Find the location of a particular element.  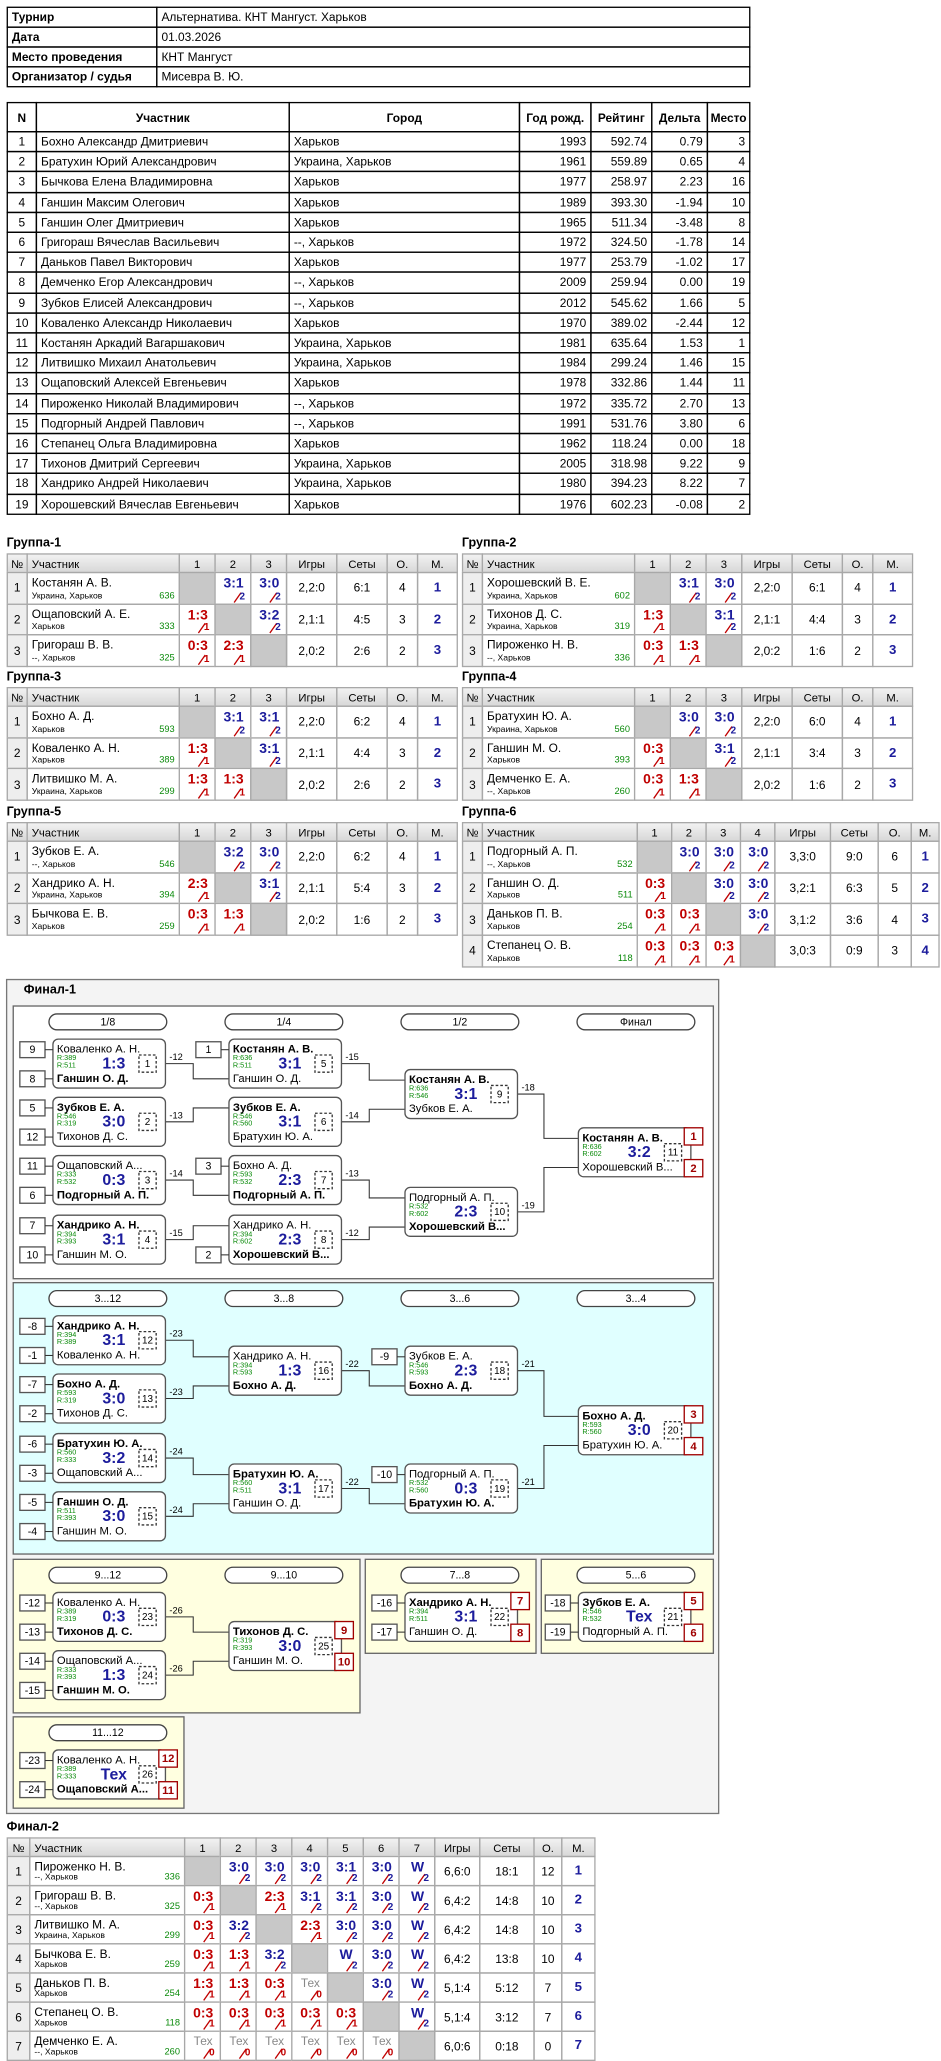

score-cell: 3:0 2 is located at coordinates (269, 857).